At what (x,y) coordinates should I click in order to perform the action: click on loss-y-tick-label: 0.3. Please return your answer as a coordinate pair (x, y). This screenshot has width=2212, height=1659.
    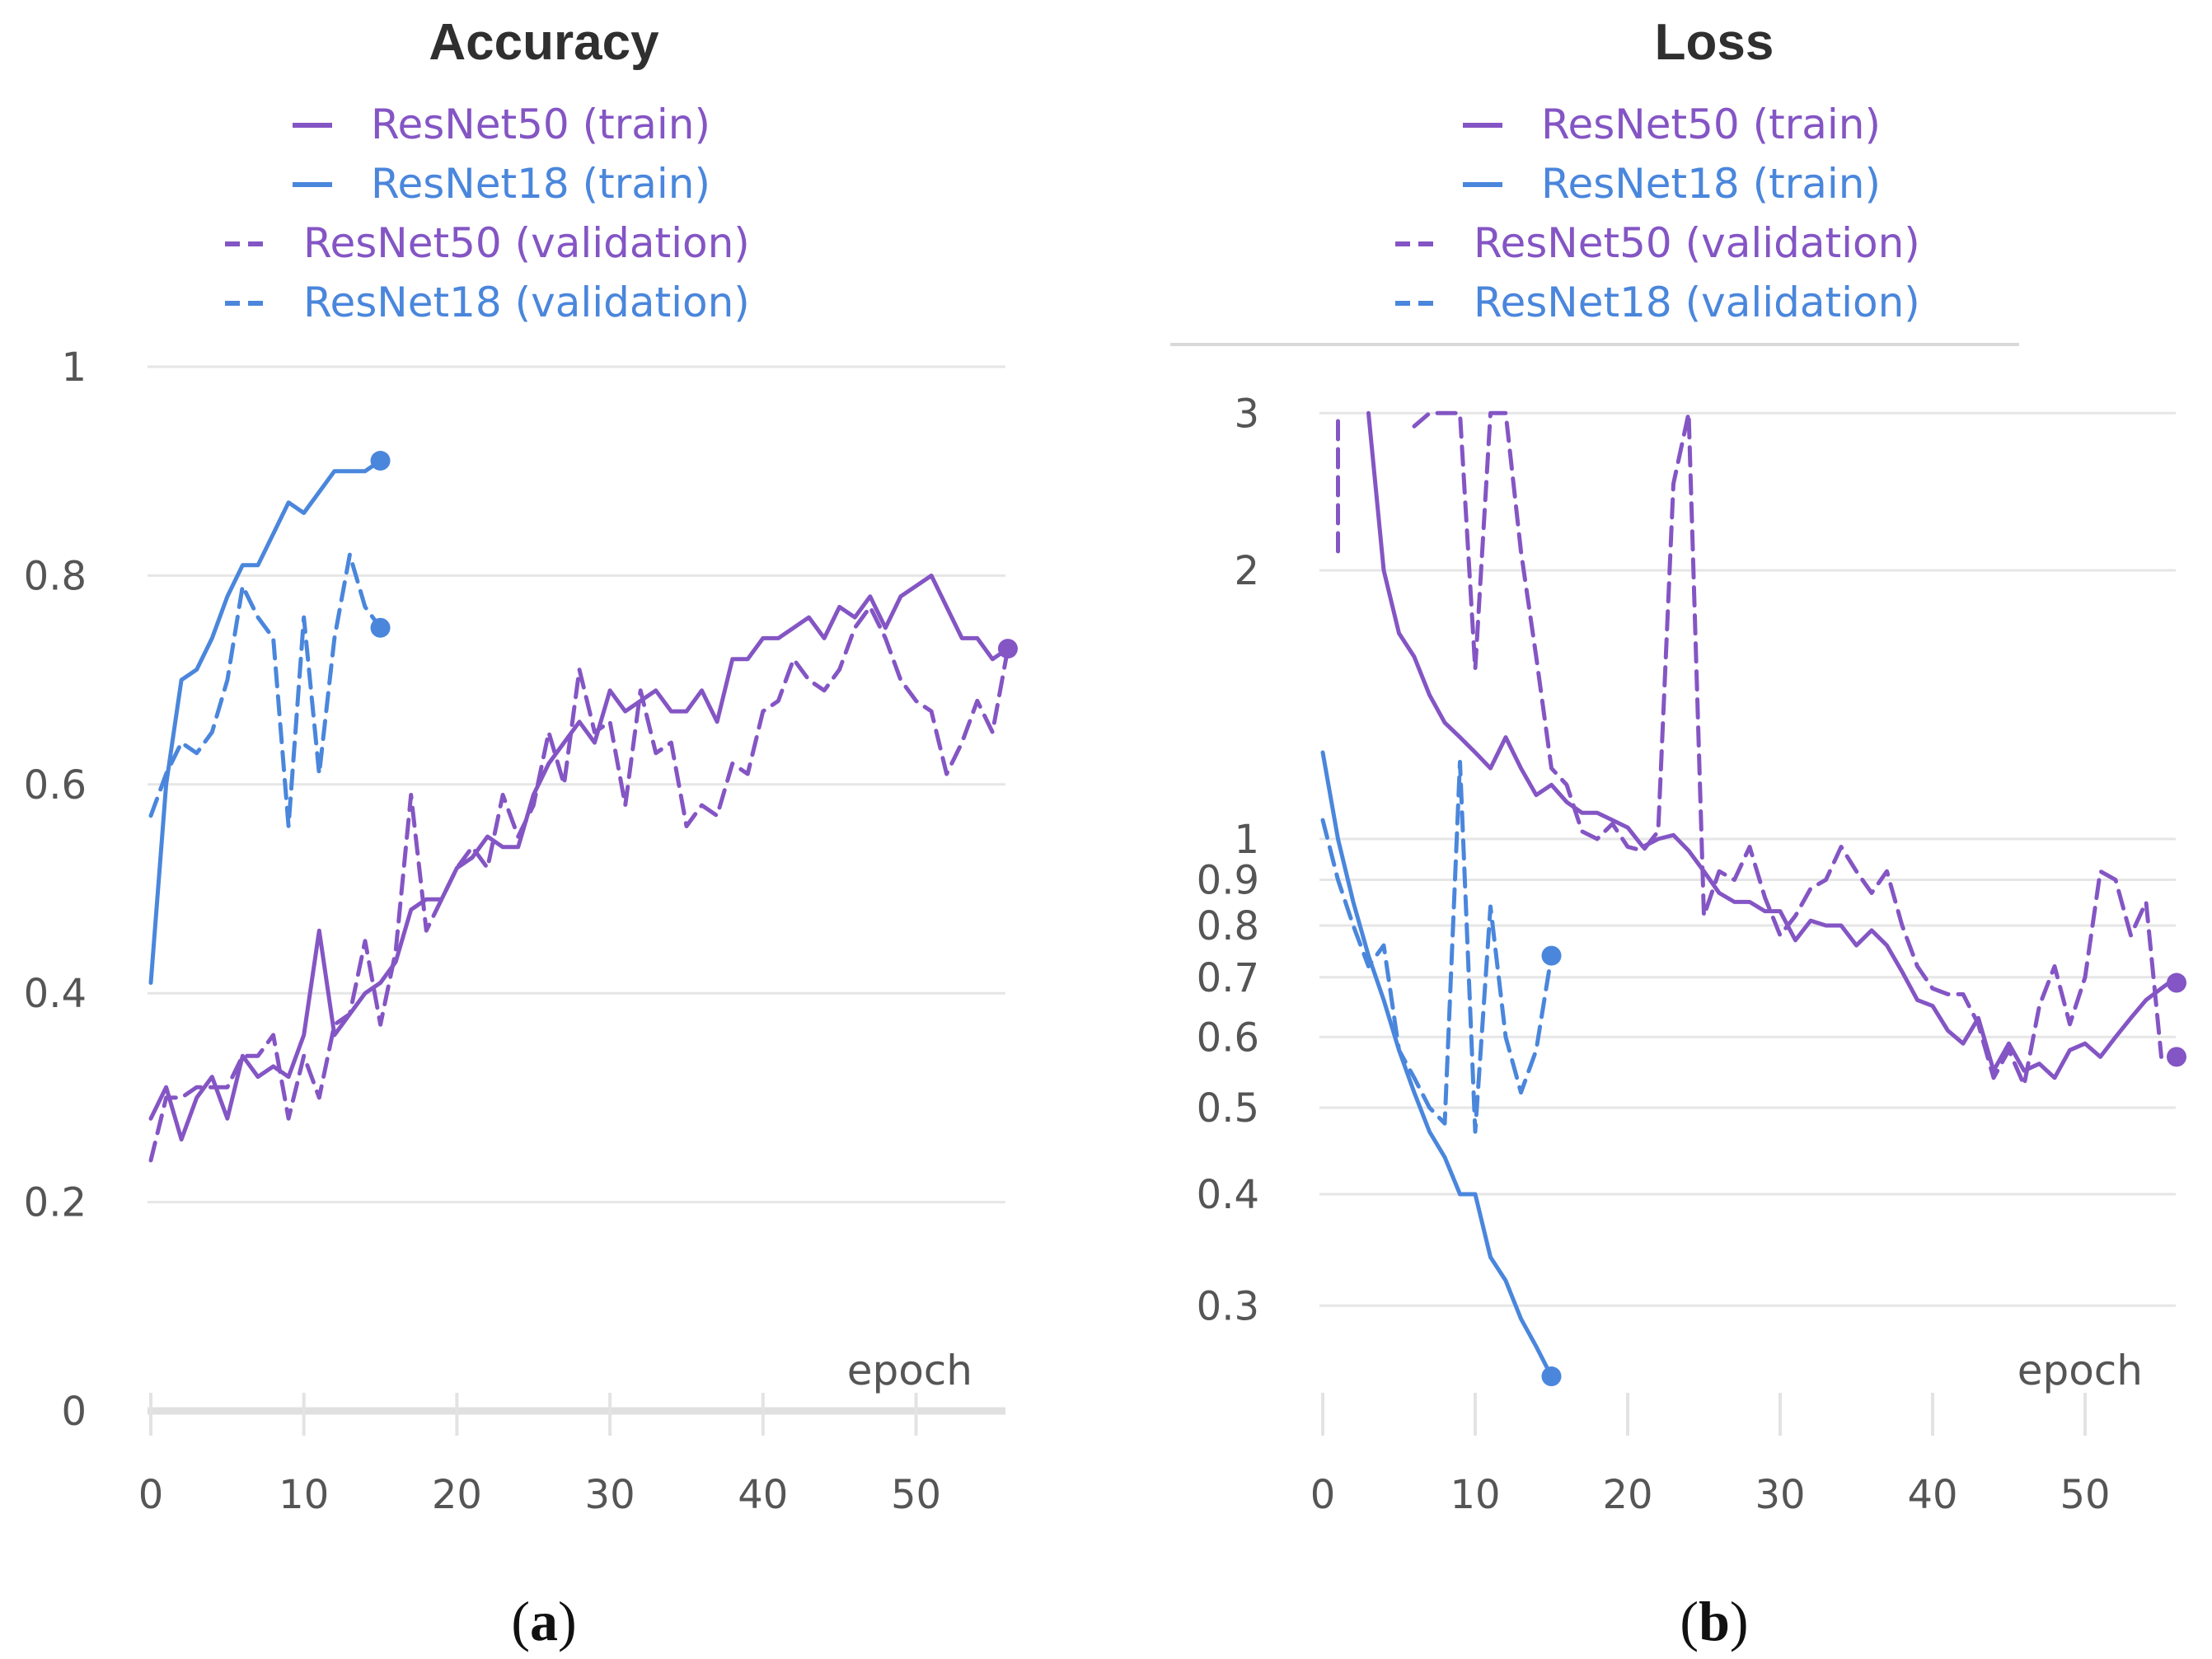
    Looking at the image, I should click on (1228, 1306).